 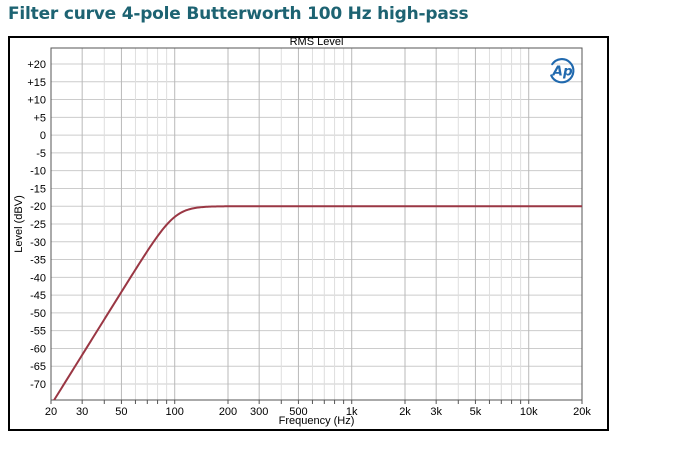 What do you see at coordinates (318, 412) in the screenshot?
I see `x-tick-labels: 20 30 50 100 200 300 500 1k 2k 3k 5k 10k 20k` at bounding box center [318, 412].